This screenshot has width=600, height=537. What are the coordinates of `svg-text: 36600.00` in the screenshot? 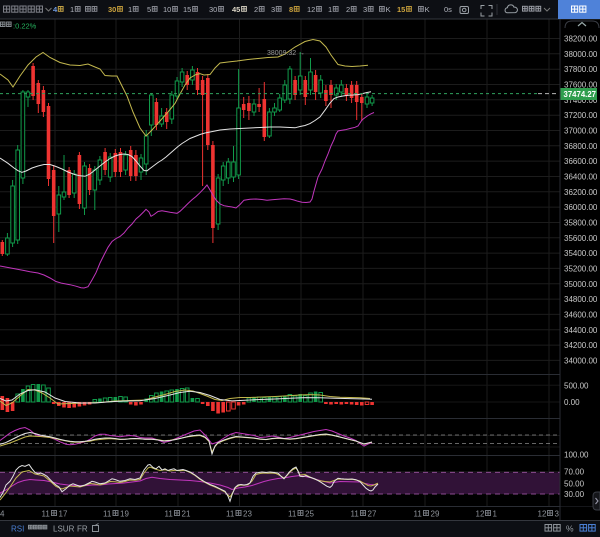 It's located at (581, 161).